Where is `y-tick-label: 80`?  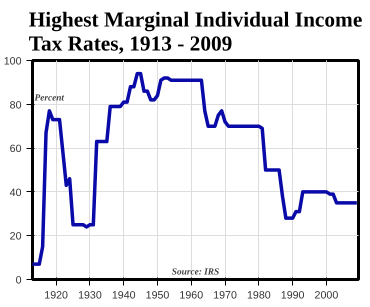
y-tick-label: 80 is located at coordinates (16, 105).